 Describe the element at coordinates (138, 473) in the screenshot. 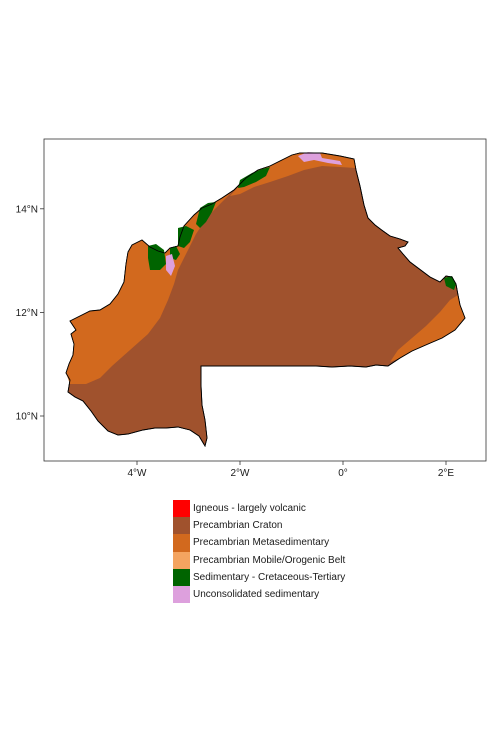

I see `x-tick-label: 4°W` at that location.